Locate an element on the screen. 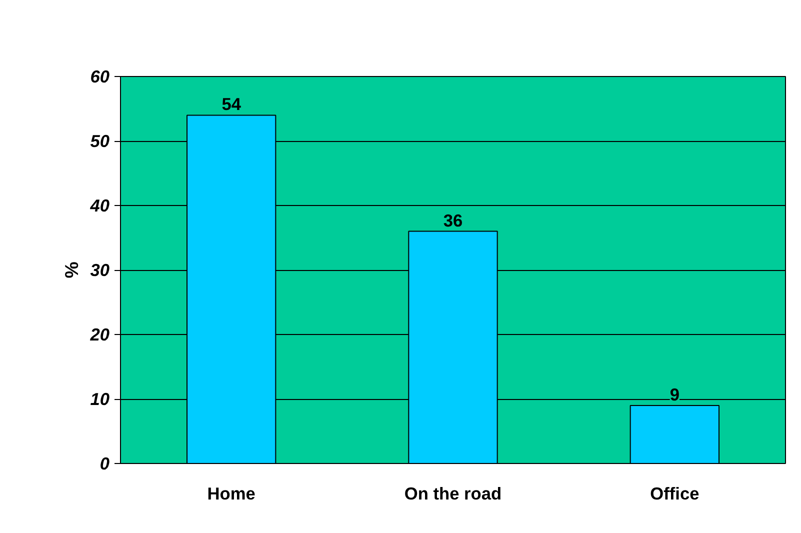 The image size is (801, 533). y-tick-label: 0 is located at coordinates (105, 464).